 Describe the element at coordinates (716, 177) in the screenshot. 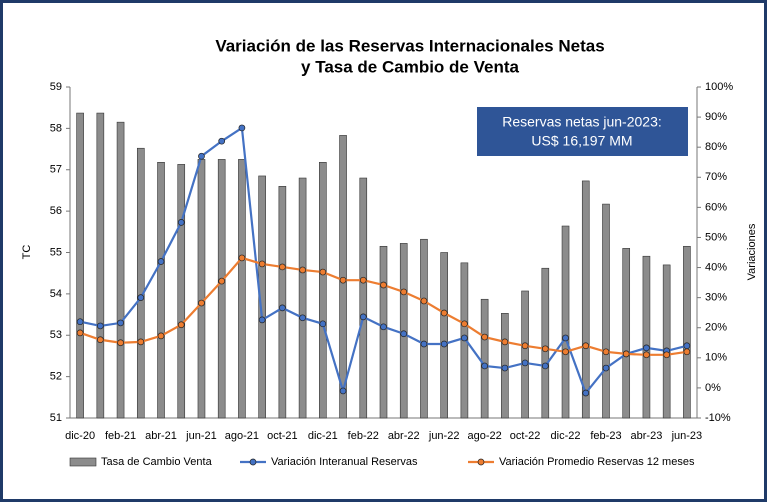

I see `y2-tick-label: 70%` at that location.